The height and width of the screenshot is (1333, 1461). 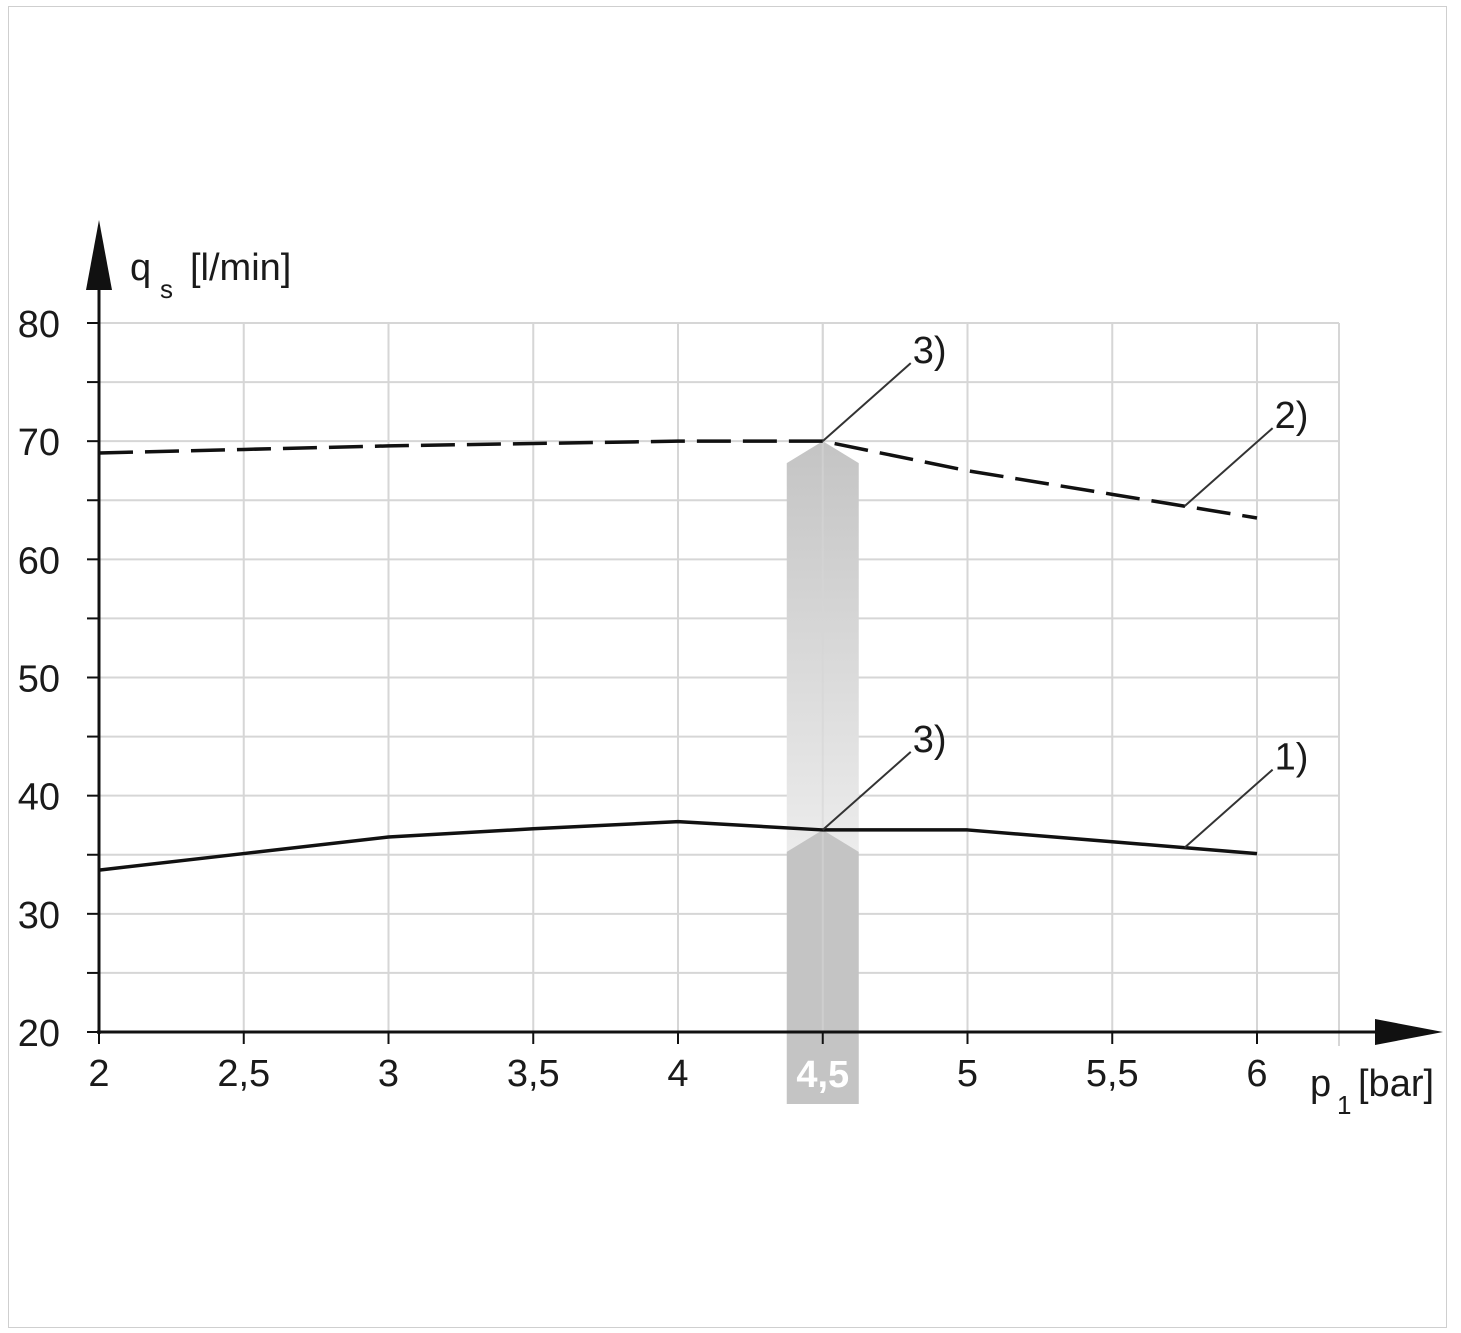 What do you see at coordinates (1292, 416) in the screenshot?
I see `callout-label: 2)` at bounding box center [1292, 416].